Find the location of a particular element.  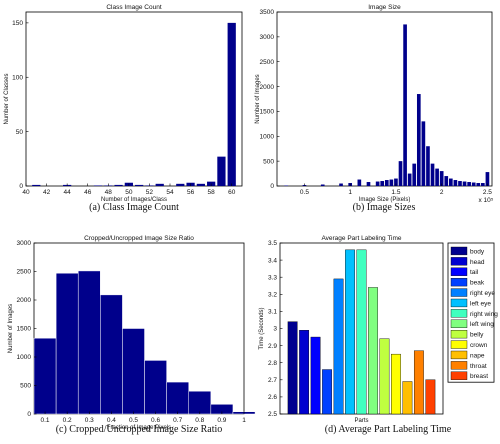

bar-series is located at coordinates (361, 332).